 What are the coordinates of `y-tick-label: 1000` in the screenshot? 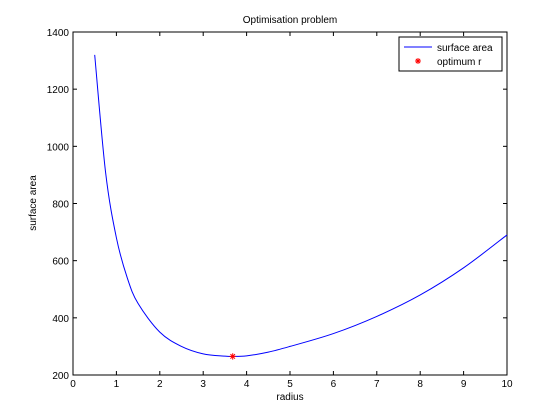 It's located at (58, 147).